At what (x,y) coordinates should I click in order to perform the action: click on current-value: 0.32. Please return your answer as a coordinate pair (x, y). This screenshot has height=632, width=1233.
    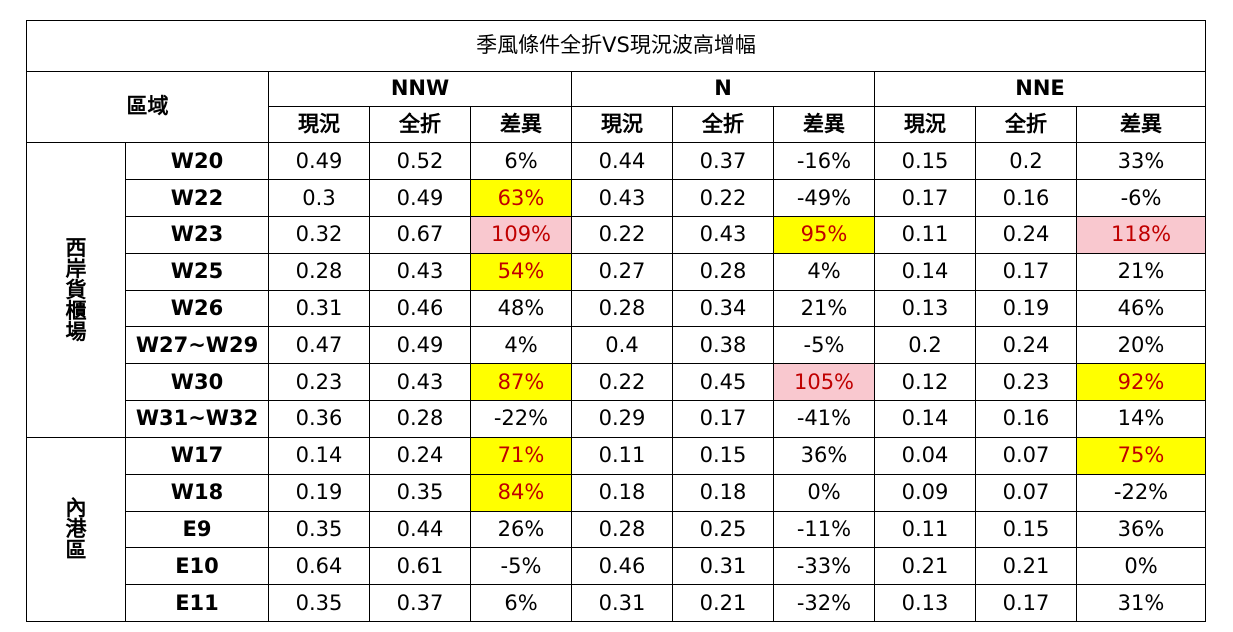
    Looking at the image, I should click on (319, 235).